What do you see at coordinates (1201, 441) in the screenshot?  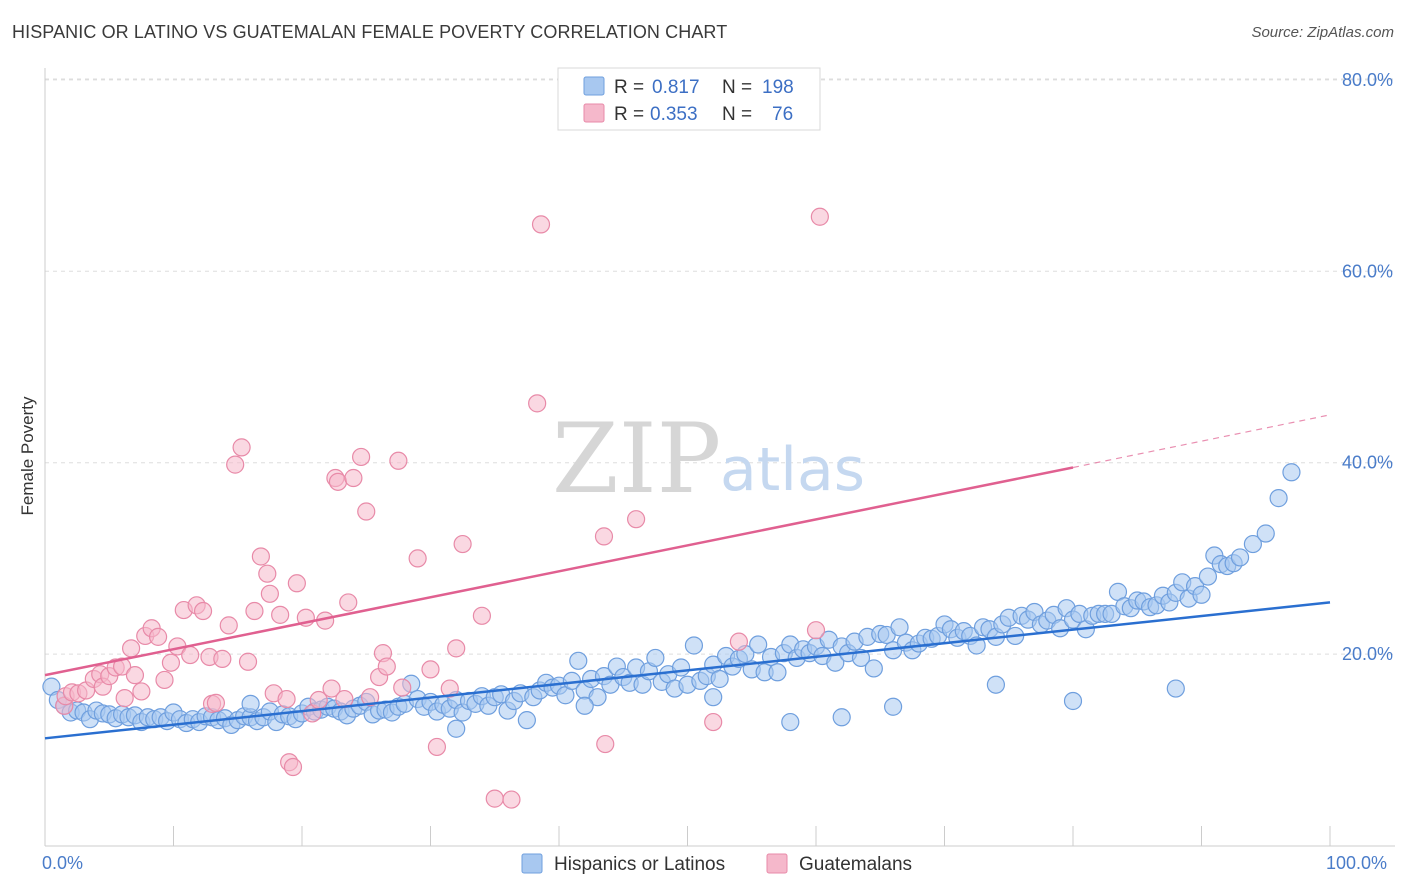 I see `guatemalans-trend-extension` at bounding box center [1201, 441].